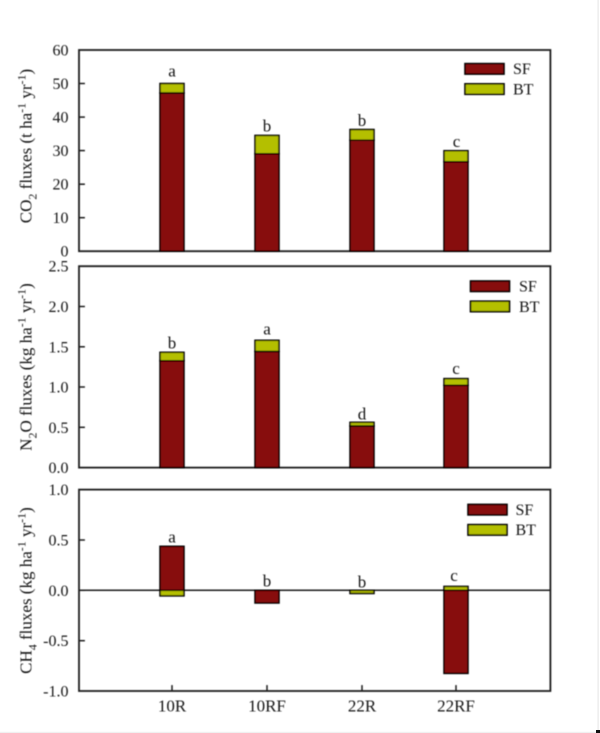 The image size is (600, 733). Describe the element at coordinates (456, 706) in the screenshot. I see `svg-text: 22RF` at that location.